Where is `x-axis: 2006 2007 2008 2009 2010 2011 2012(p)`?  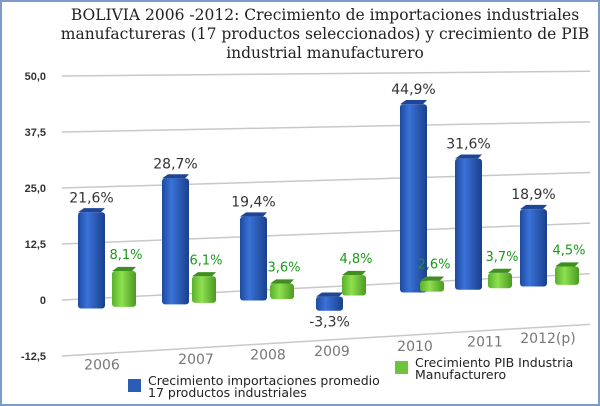 x-axis: 2006 2007 2008 2009 2010 2011 2012(p) is located at coordinates (330, 352).